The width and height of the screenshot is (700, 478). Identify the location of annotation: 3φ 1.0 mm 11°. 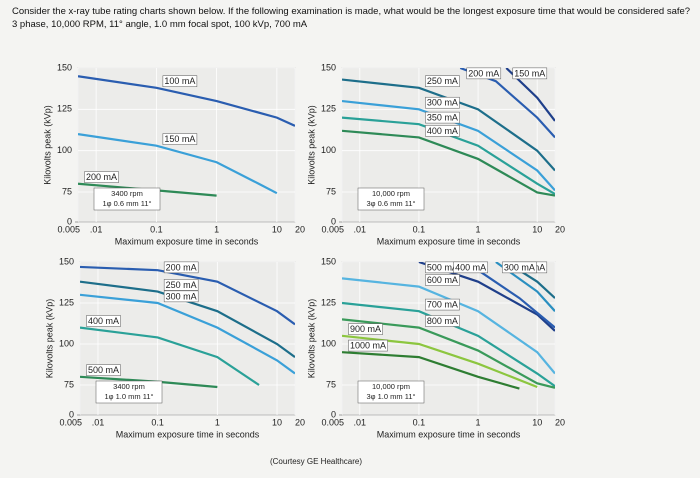
(391, 396).